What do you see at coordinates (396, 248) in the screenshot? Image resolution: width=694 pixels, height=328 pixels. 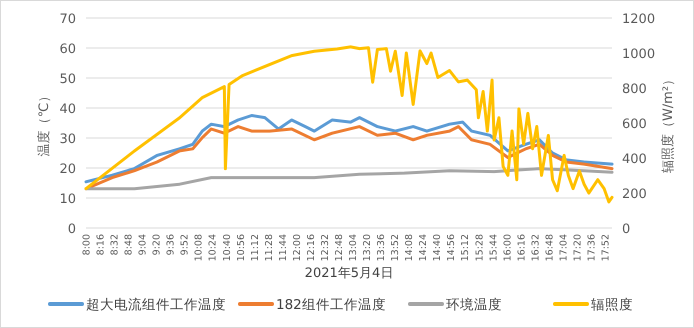 I see `x-tick-label: 13:52` at bounding box center [396, 248].